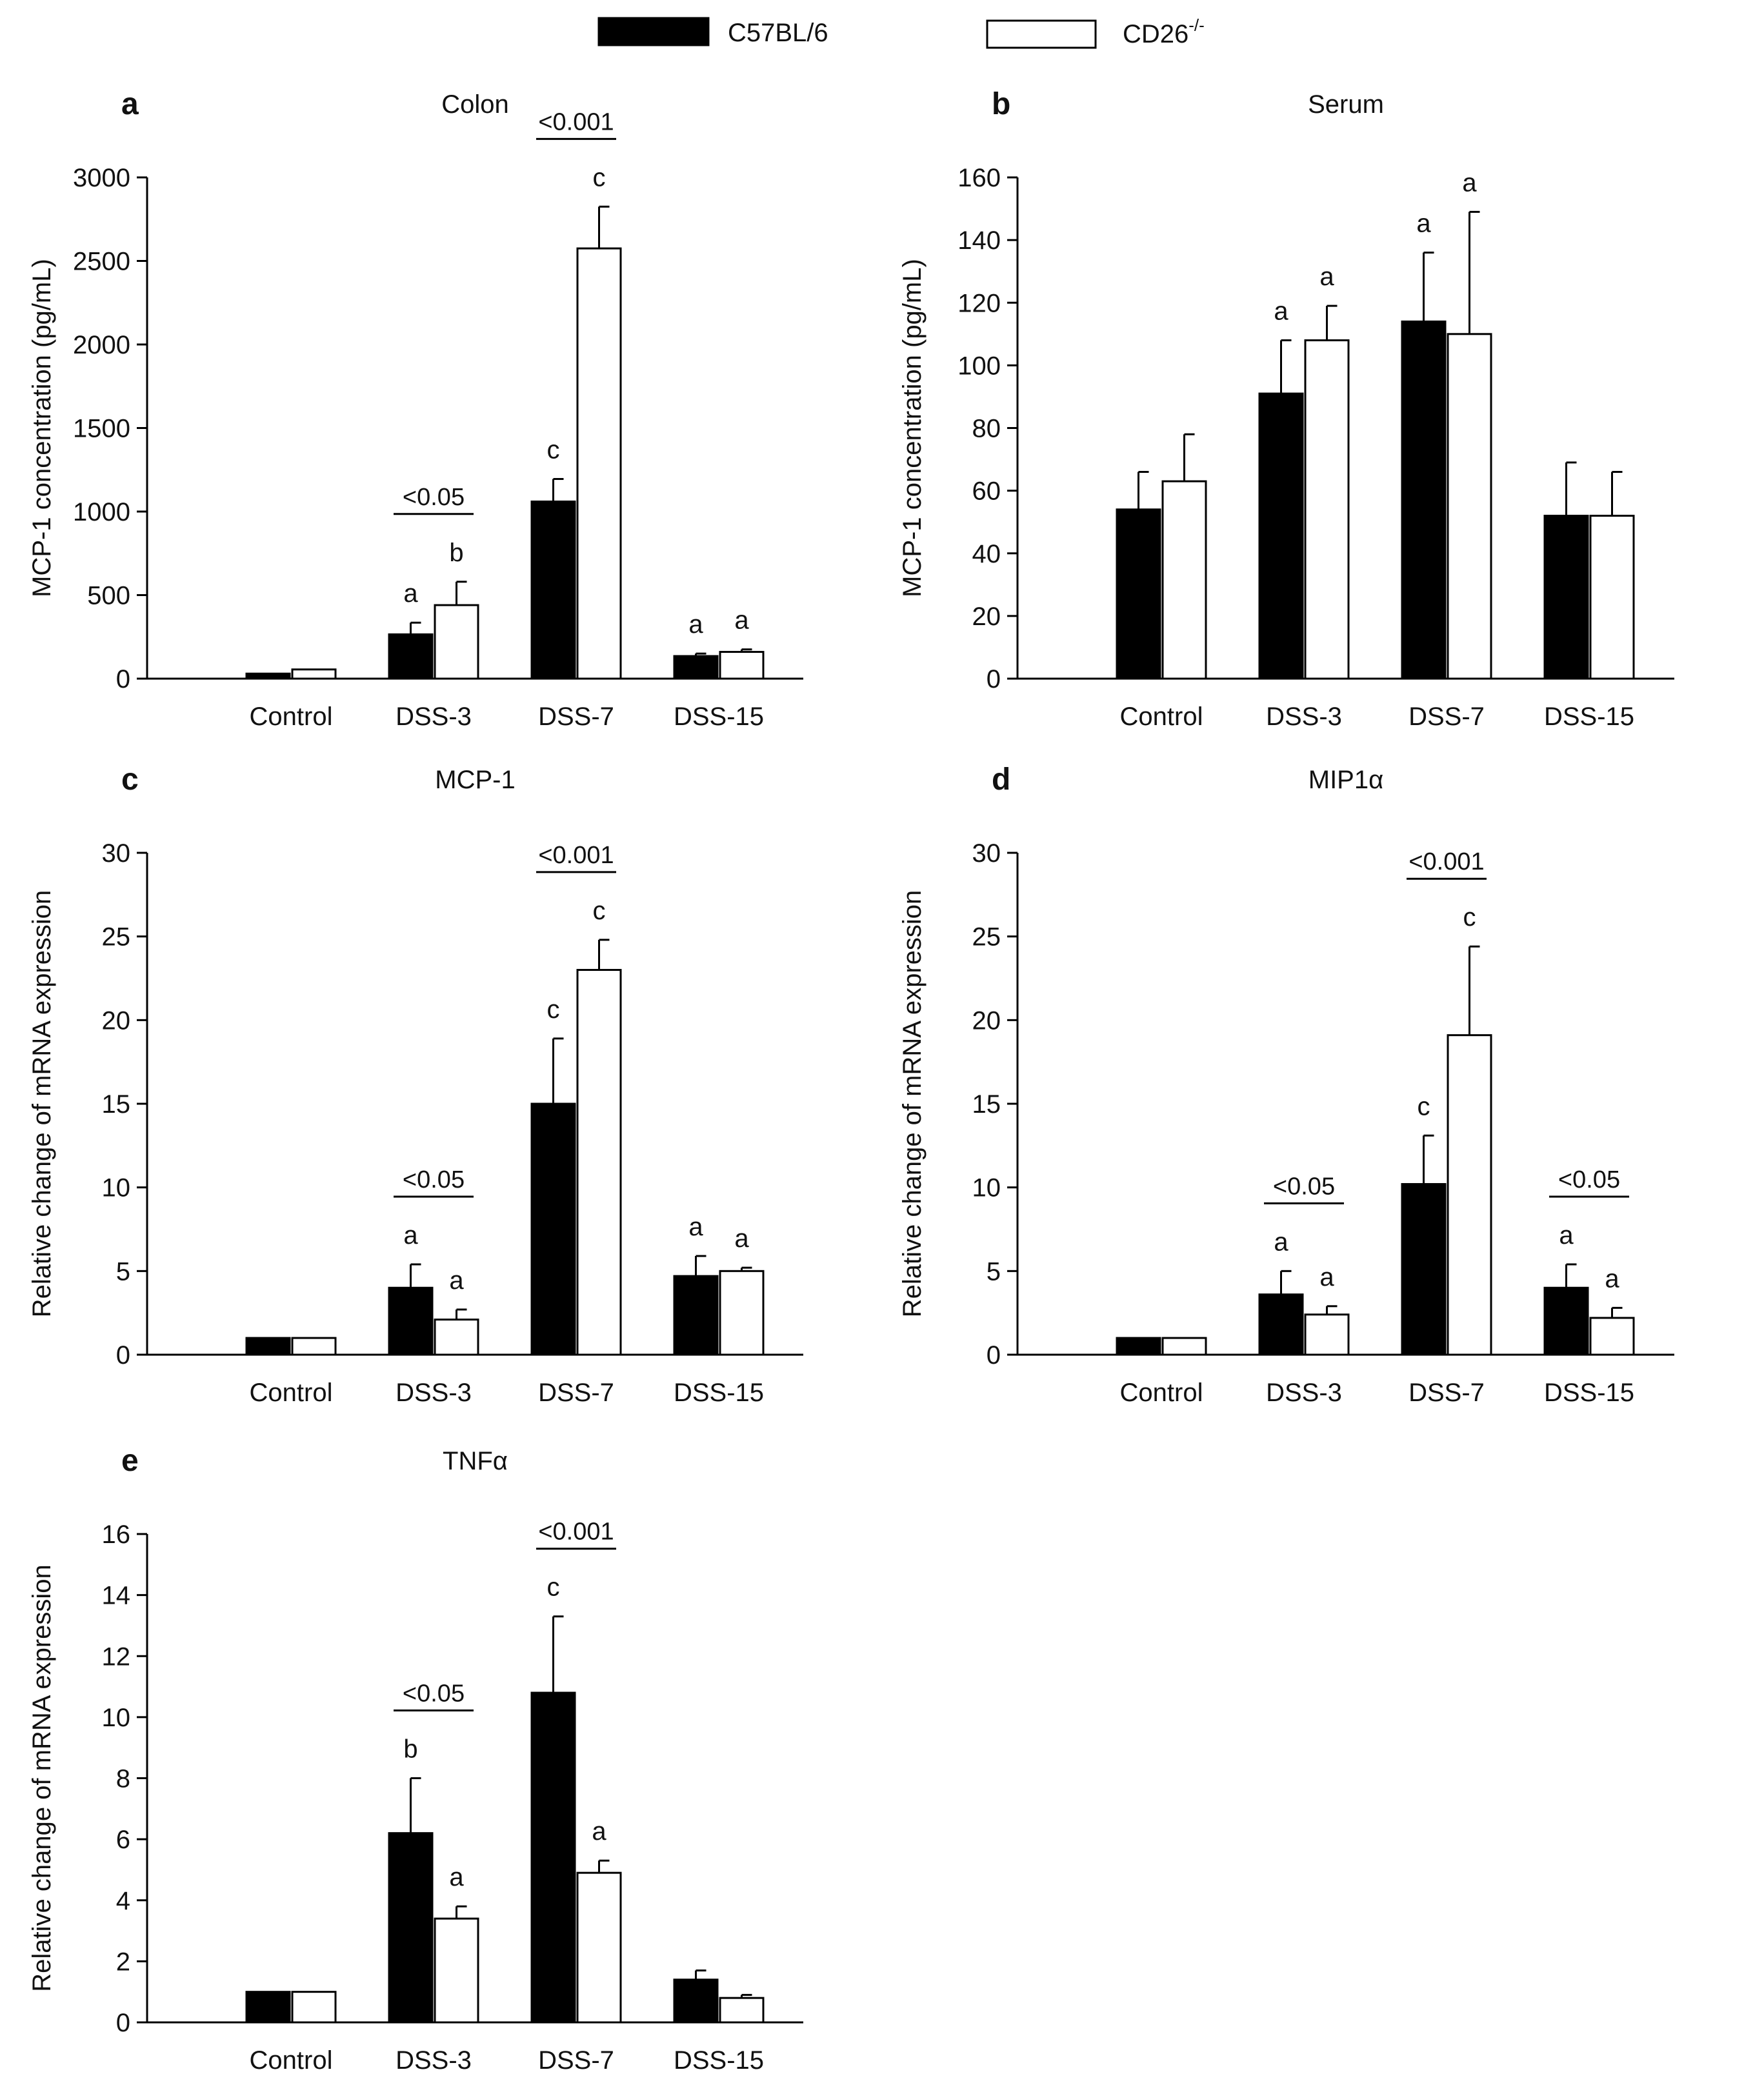 The image size is (1764, 2083). Describe the element at coordinates (475, 104) in the screenshot. I see `panel-title-a: Colon` at that location.